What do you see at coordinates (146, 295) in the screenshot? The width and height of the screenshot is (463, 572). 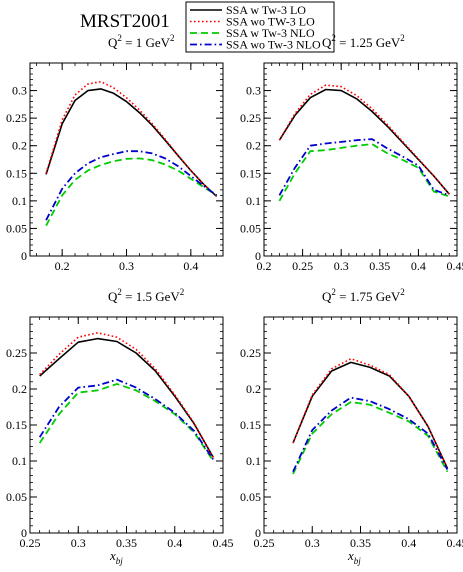 I see `panel-title: Q2 = 1.5 GeV2` at bounding box center [146, 295].